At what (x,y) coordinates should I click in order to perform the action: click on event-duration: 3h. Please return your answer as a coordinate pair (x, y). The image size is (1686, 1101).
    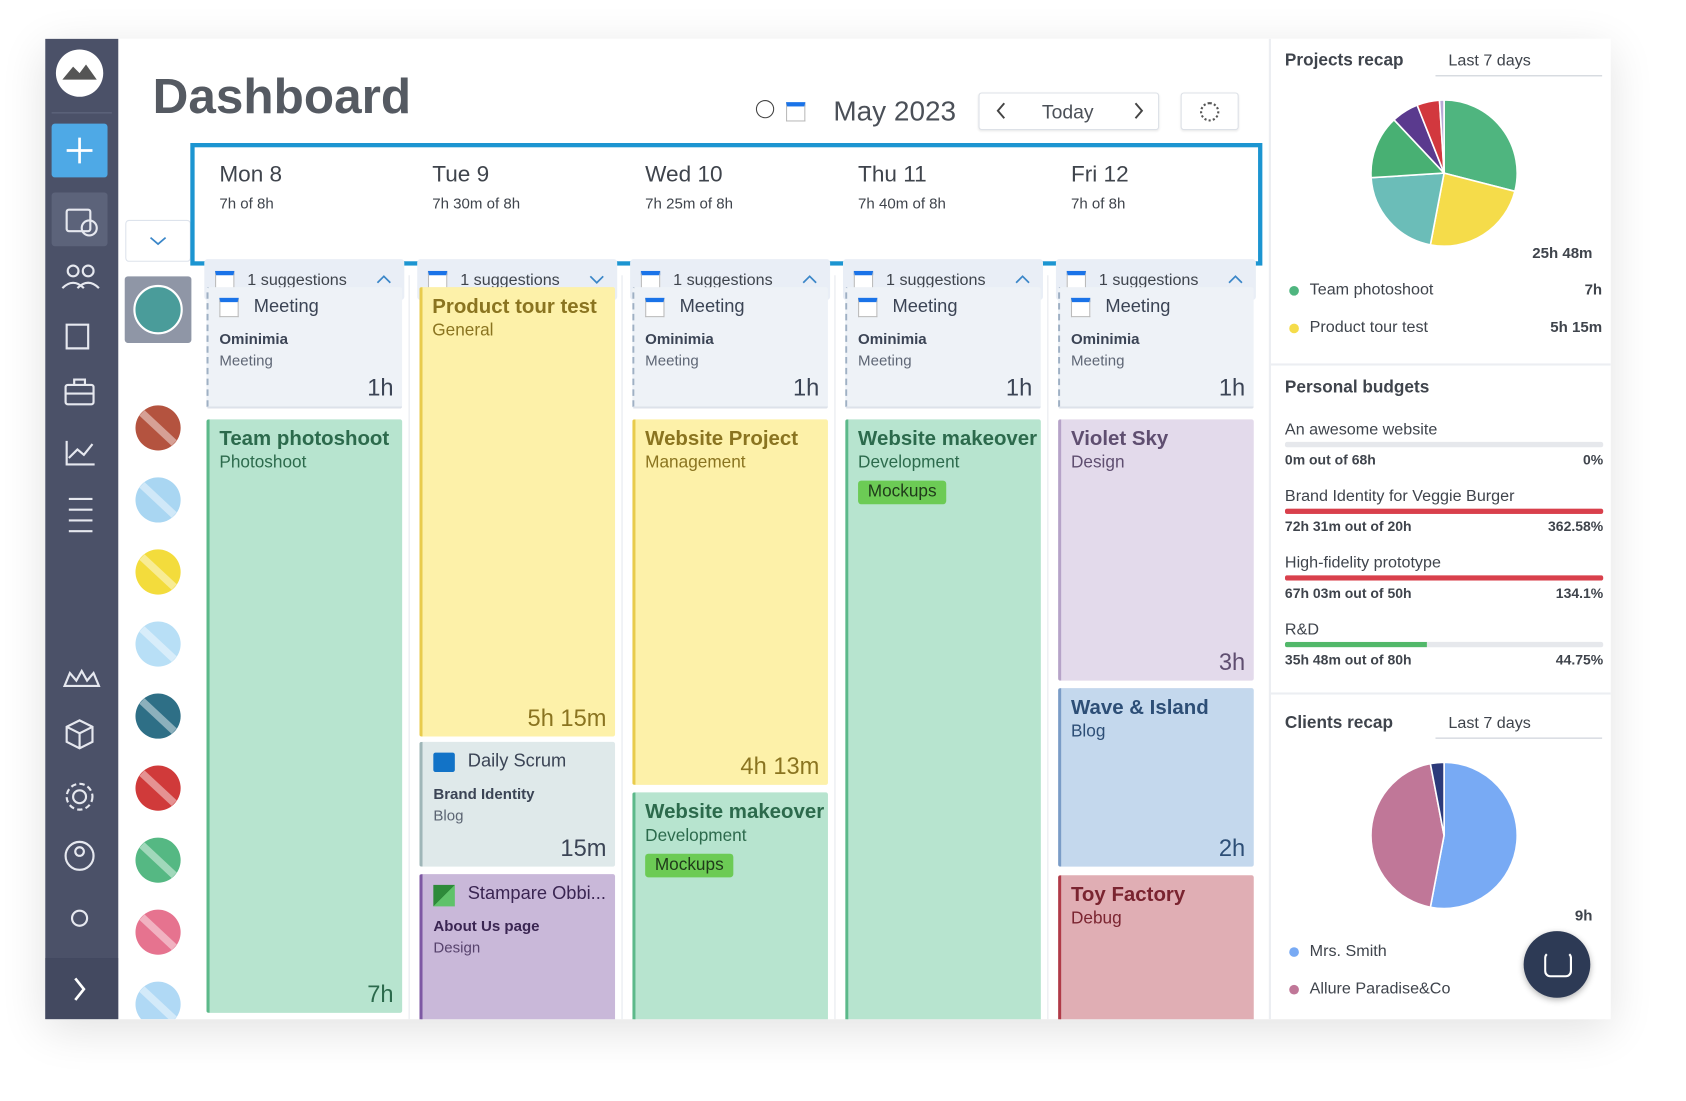
    Looking at the image, I should click on (1232, 662).